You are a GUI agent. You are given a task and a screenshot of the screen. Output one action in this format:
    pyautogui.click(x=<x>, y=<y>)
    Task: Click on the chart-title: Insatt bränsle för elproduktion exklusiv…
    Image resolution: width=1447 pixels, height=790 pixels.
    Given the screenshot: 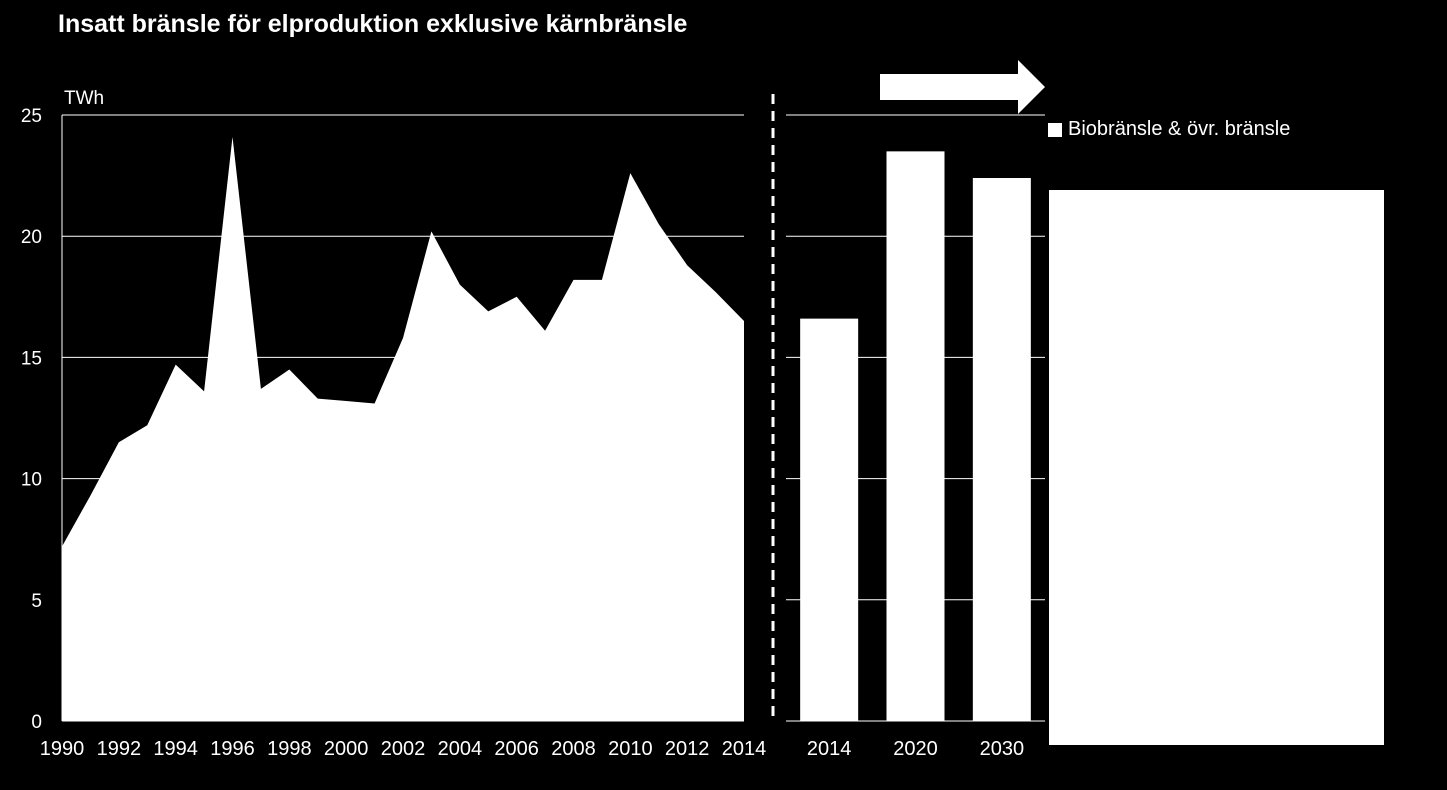 What is the action you would take?
    pyautogui.click(x=373, y=24)
    